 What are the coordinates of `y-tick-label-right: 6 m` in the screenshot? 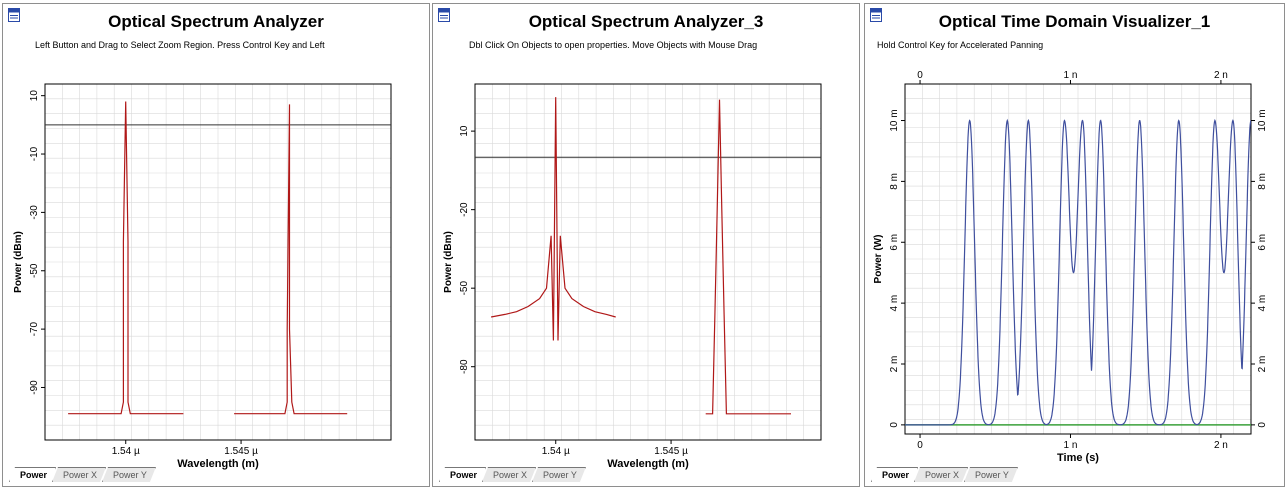 It's located at (1262, 242).